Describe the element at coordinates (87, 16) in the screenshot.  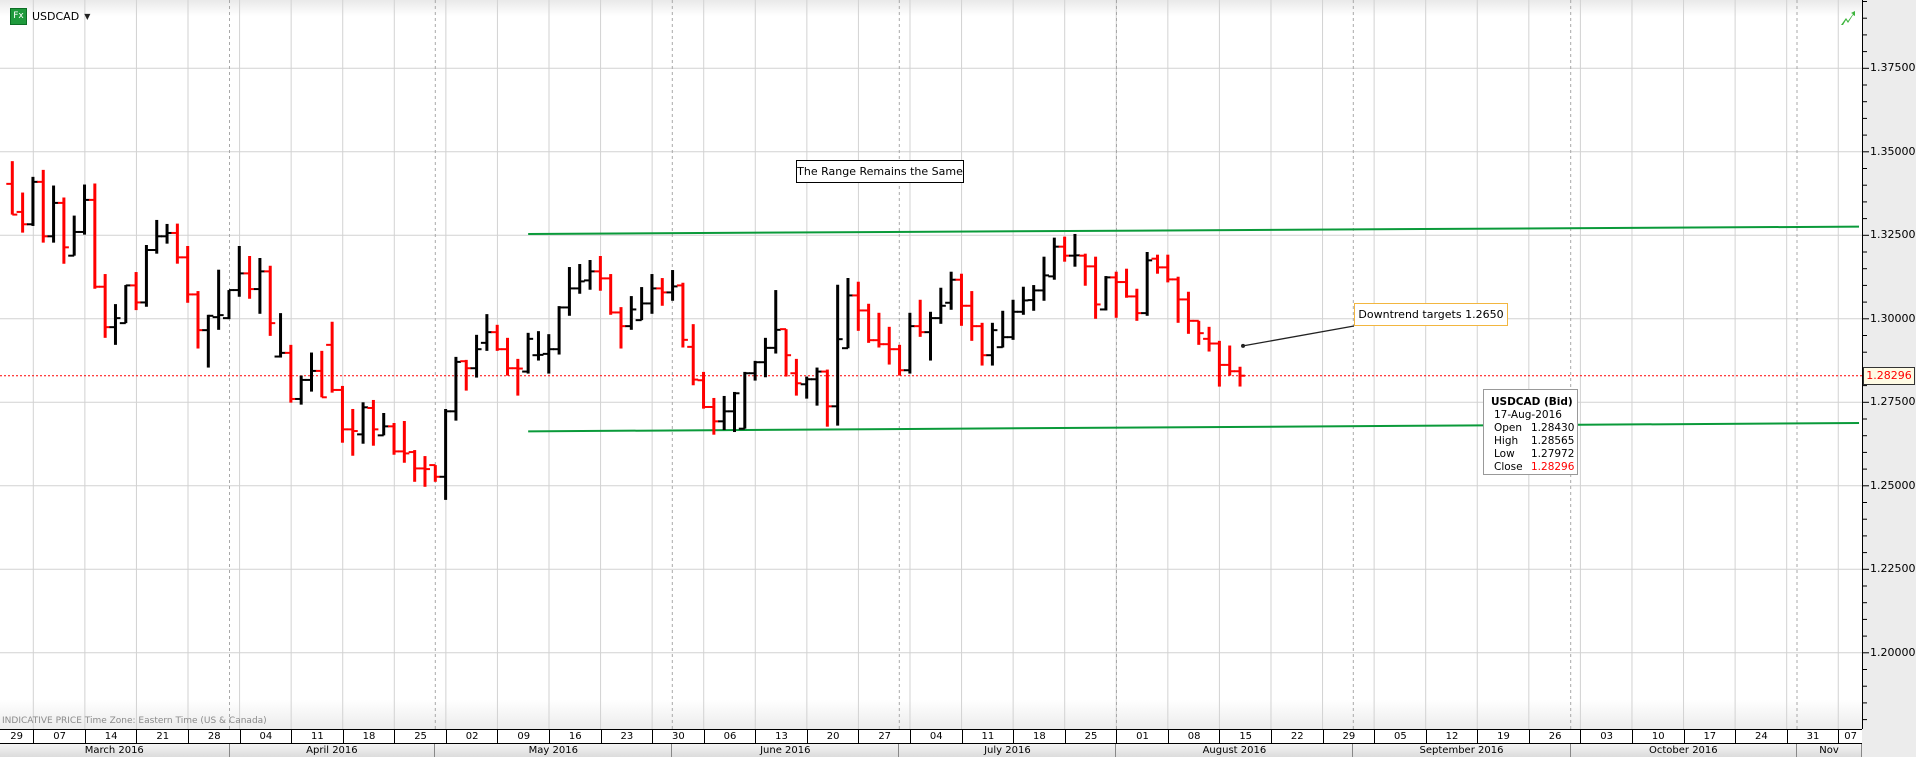
I see `caret-down-icon: ▼` at that location.